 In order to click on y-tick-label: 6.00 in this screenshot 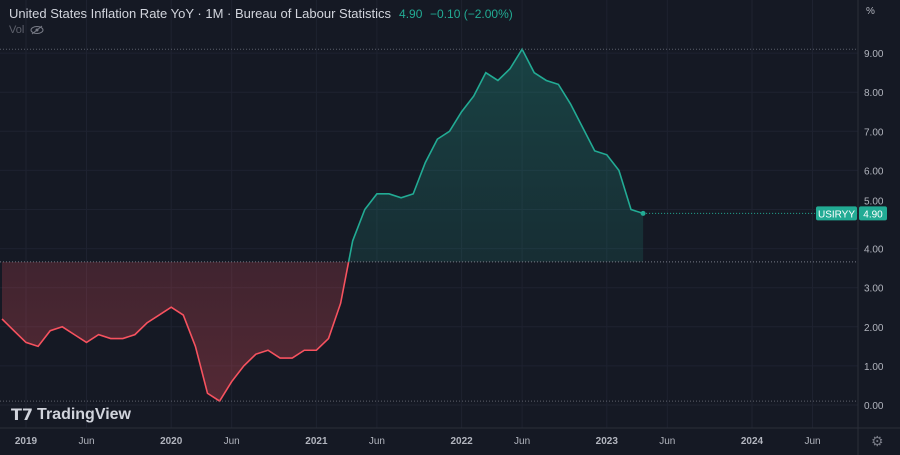, I will do `click(874, 171)`.